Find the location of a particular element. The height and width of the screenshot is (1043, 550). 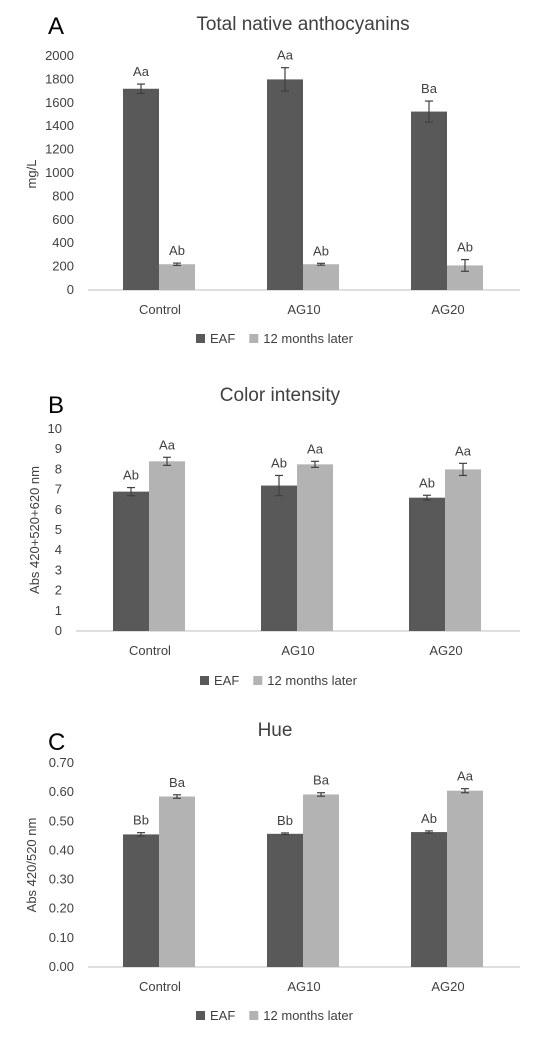

y-tick-label: 0.70 is located at coordinates (61, 762).